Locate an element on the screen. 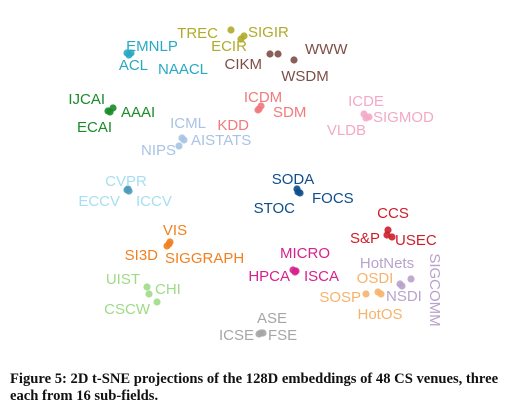 The image size is (528, 418). label-vis: VIS is located at coordinates (175, 230).